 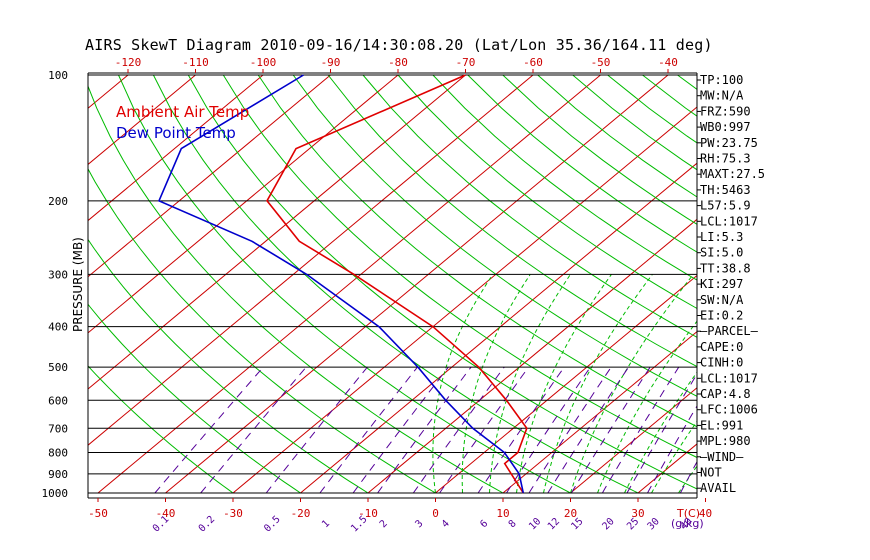 What do you see at coordinates (466, 62) in the screenshot?
I see `top-temp-label: -70` at bounding box center [466, 62].